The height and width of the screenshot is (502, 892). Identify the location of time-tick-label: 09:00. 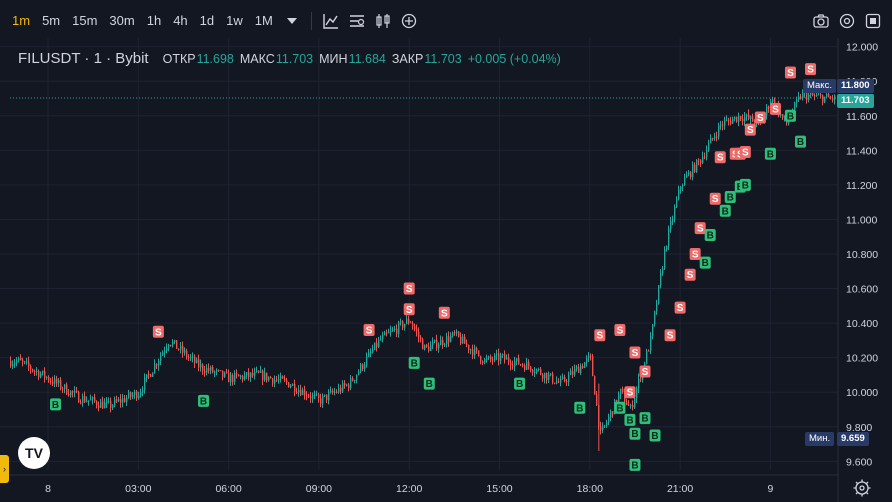
(319, 489).